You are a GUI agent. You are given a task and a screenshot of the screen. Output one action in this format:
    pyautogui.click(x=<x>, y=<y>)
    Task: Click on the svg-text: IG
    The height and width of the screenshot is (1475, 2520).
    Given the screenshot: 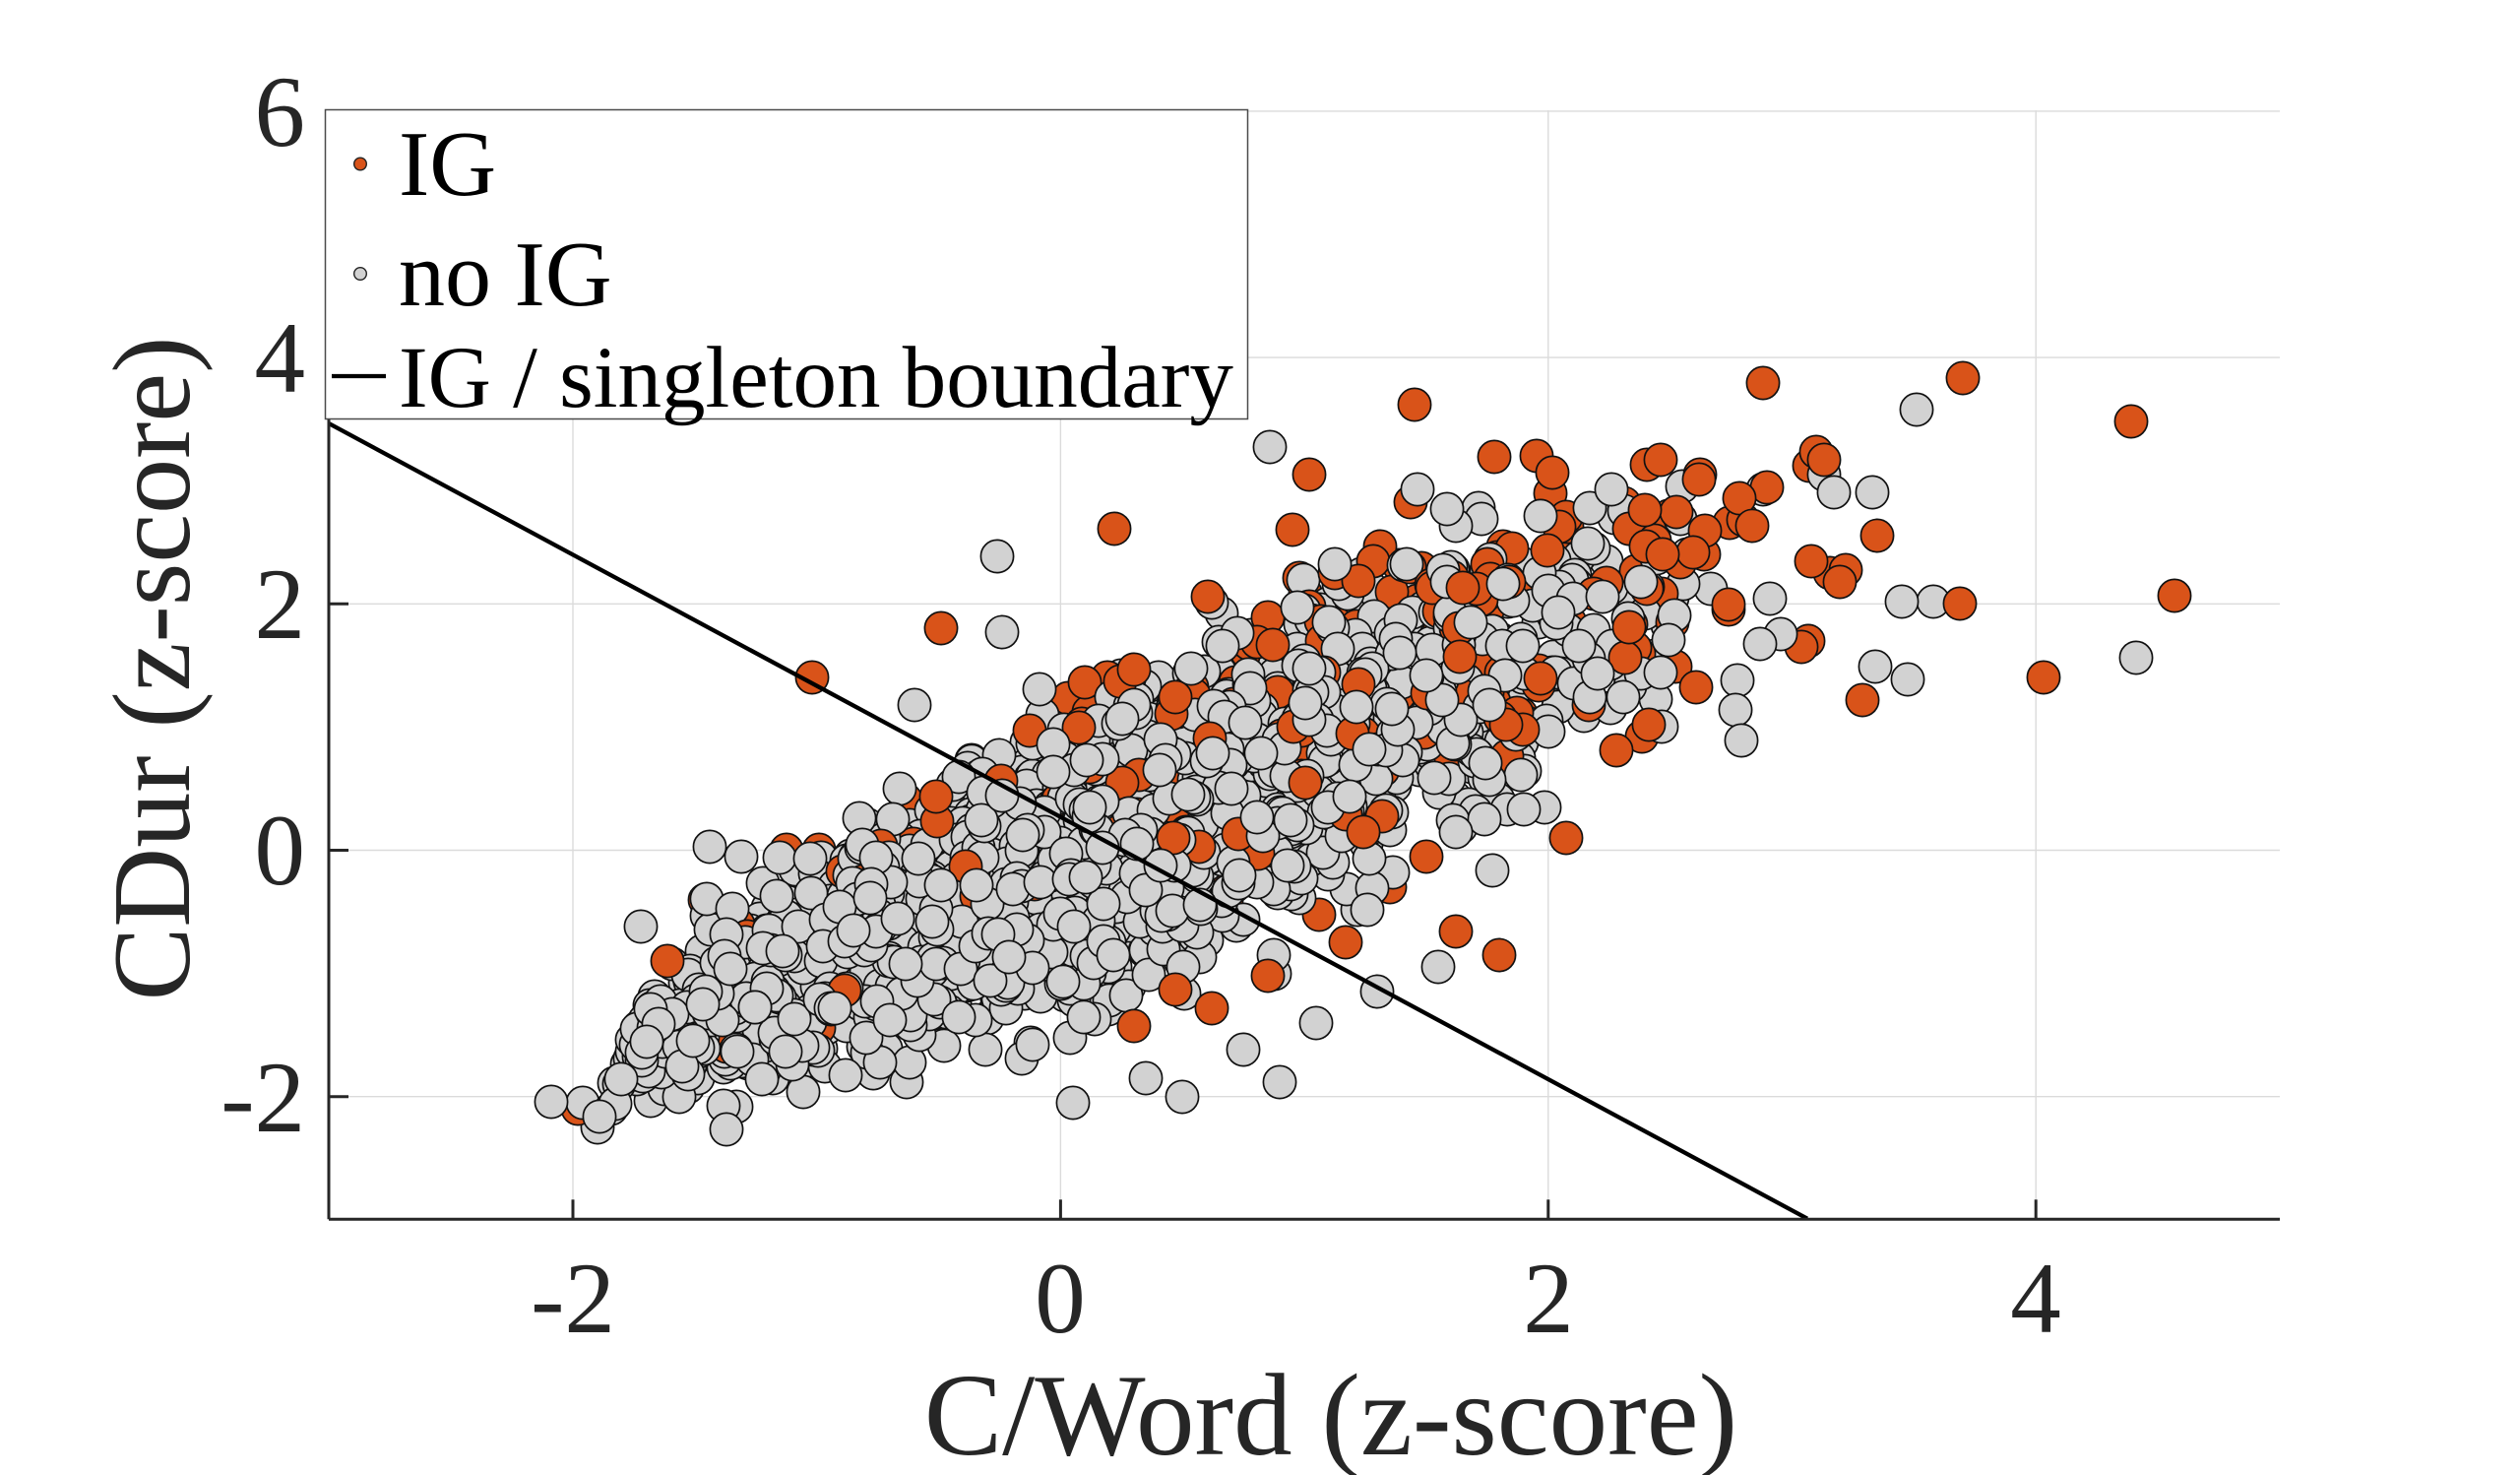 What is the action you would take?
    pyautogui.click(x=447, y=164)
    